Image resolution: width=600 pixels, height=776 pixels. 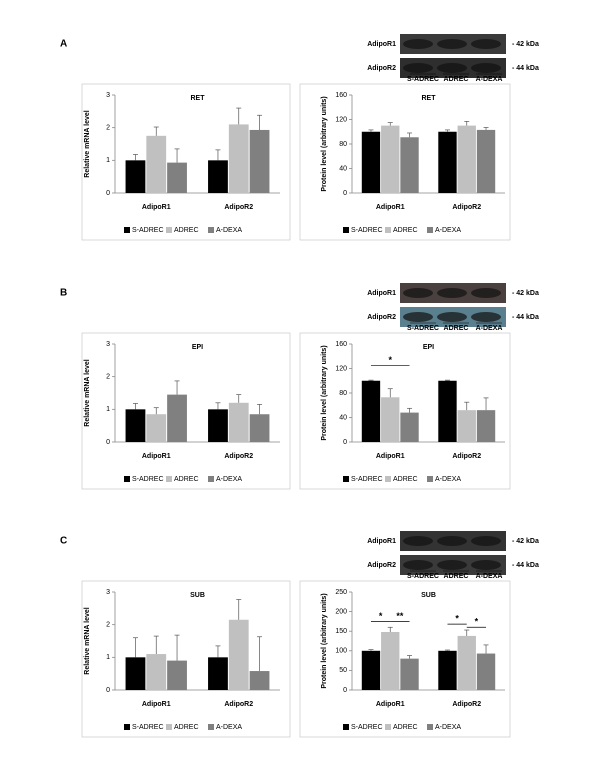 I want to click on chart-title: EPI, so click(x=428, y=347).